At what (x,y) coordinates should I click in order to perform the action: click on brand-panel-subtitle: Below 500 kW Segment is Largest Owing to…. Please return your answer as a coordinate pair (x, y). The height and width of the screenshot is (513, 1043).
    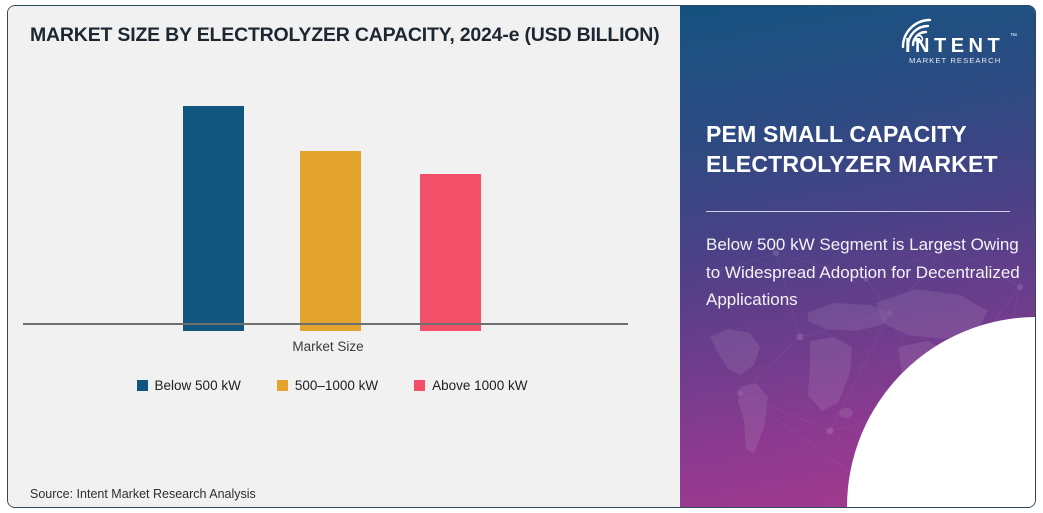
    Looking at the image, I should click on (863, 272).